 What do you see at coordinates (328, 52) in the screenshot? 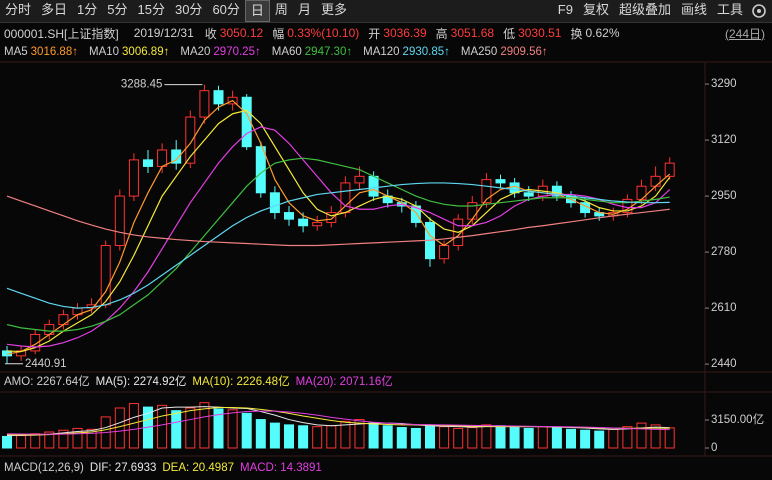
I see `ma-value: 2947.30↑` at bounding box center [328, 52].